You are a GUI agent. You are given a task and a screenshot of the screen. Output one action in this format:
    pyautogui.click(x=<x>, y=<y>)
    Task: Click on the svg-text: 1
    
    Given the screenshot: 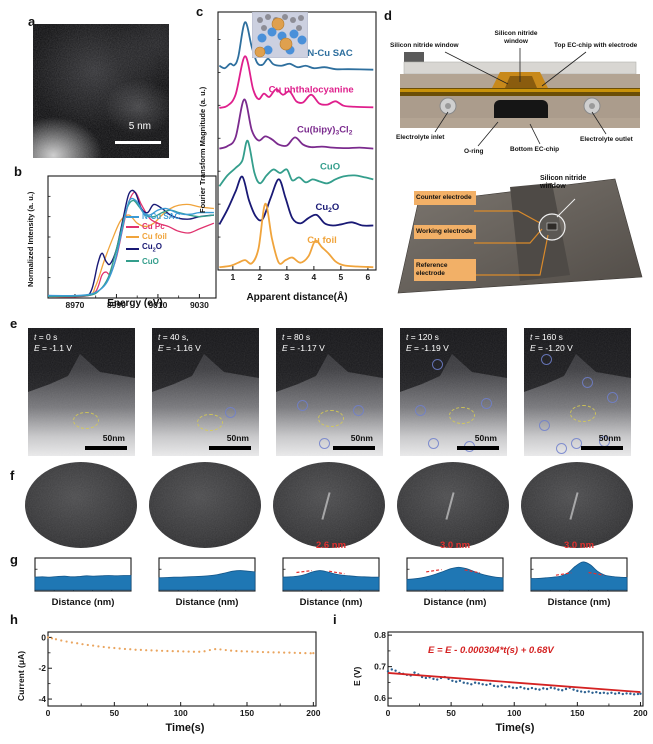 What is the action you would take?
    pyautogui.click(x=232, y=277)
    